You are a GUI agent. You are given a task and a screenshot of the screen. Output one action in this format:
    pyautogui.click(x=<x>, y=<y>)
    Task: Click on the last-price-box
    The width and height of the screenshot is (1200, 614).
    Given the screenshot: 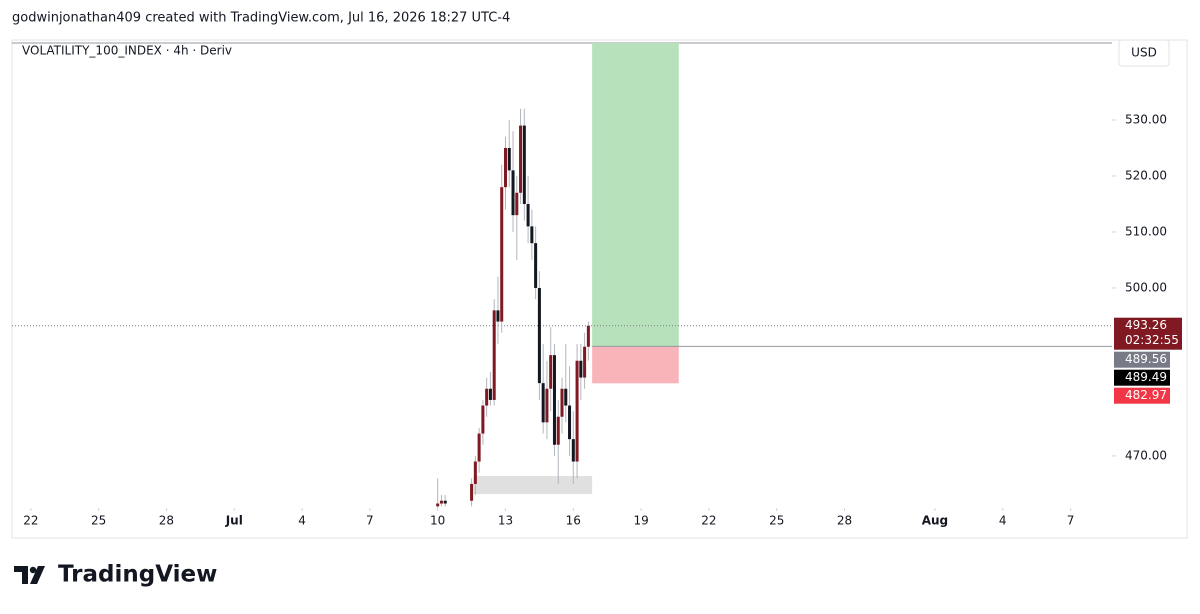 What is the action you would take?
    pyautogui.click(x=1148, y=333)
    